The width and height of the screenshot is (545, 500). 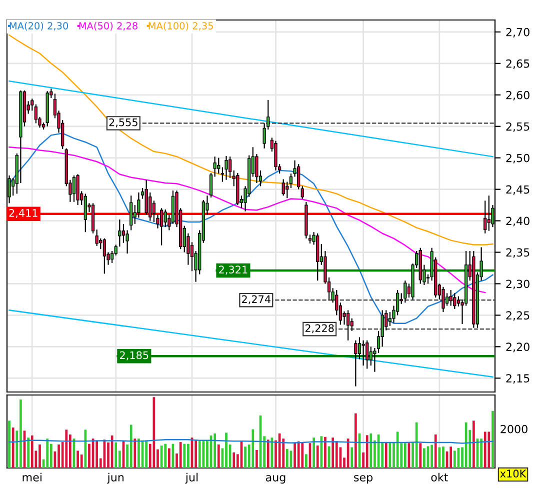 What do you see at coordinates (518, 159) in the screenshot?
I see `y-tick-label: 2,50` at bounding box center [518, 159].